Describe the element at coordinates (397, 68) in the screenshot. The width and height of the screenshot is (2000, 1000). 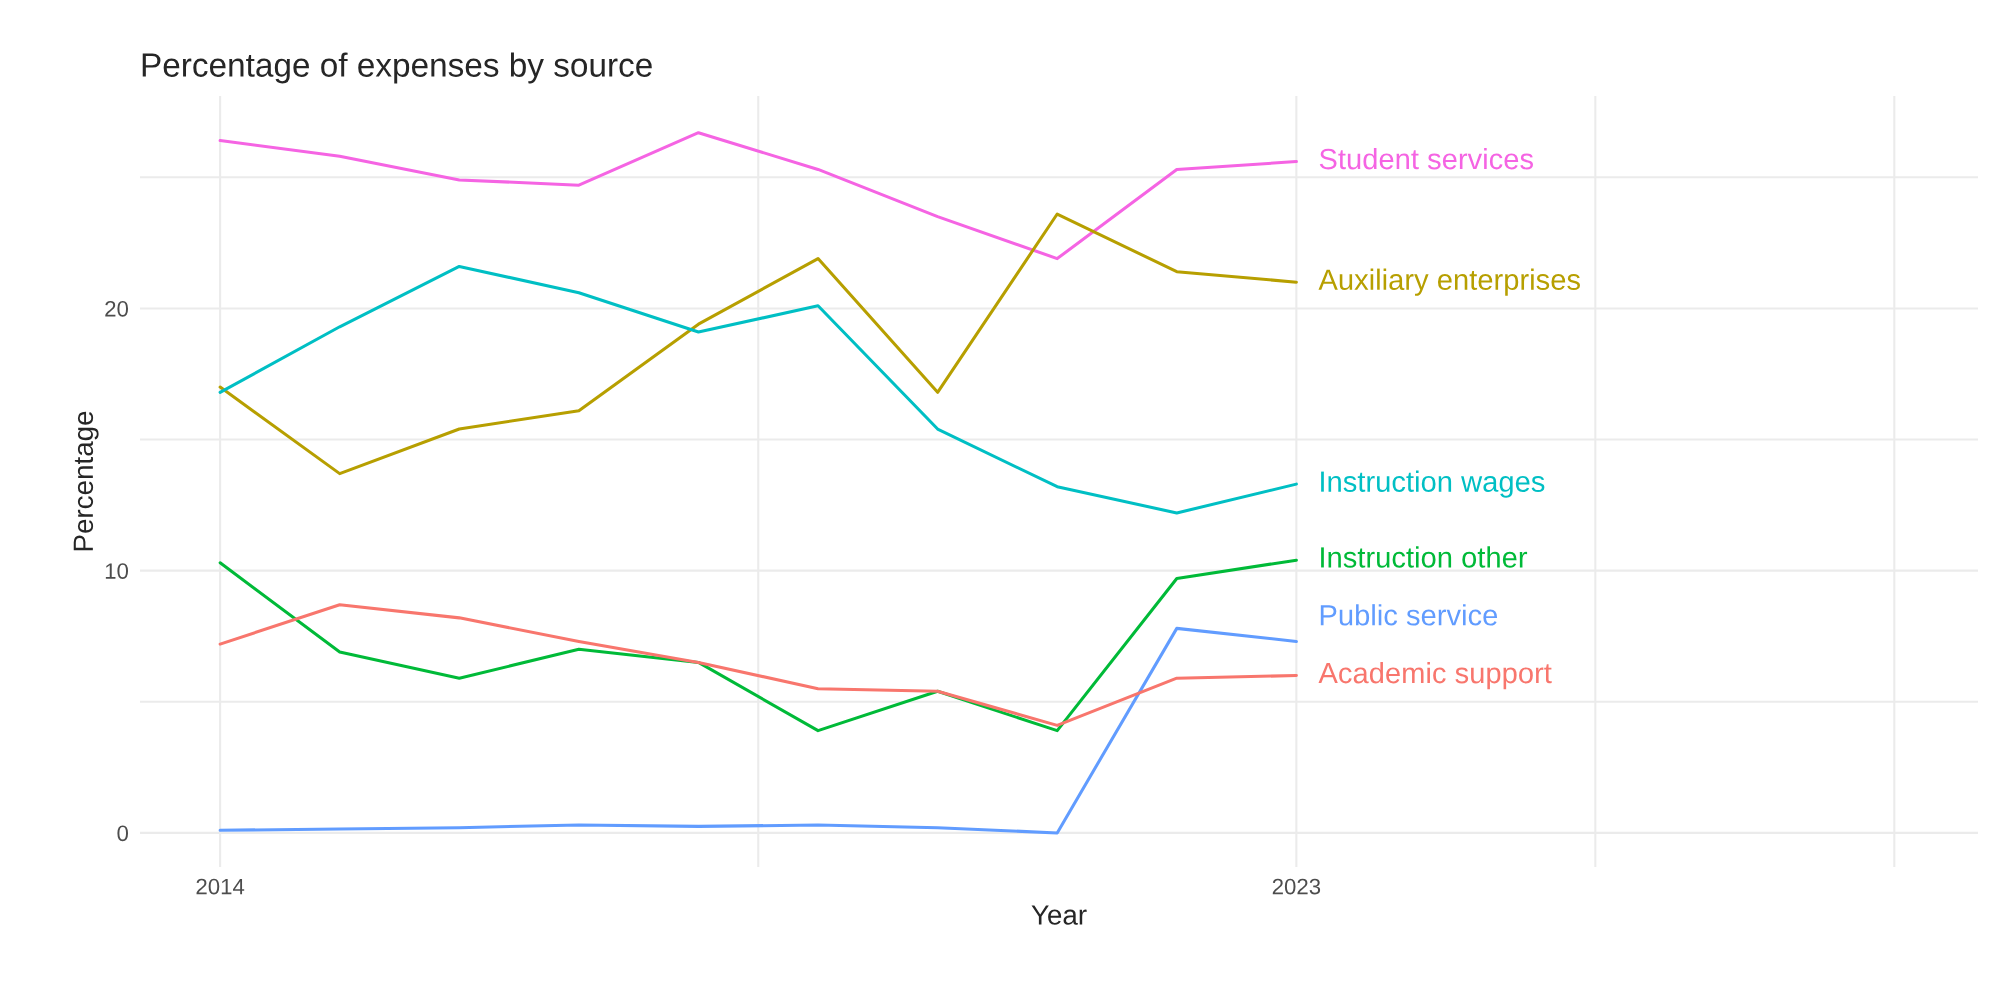
I see `chart-title: Percentage of expenses by source` at that location.